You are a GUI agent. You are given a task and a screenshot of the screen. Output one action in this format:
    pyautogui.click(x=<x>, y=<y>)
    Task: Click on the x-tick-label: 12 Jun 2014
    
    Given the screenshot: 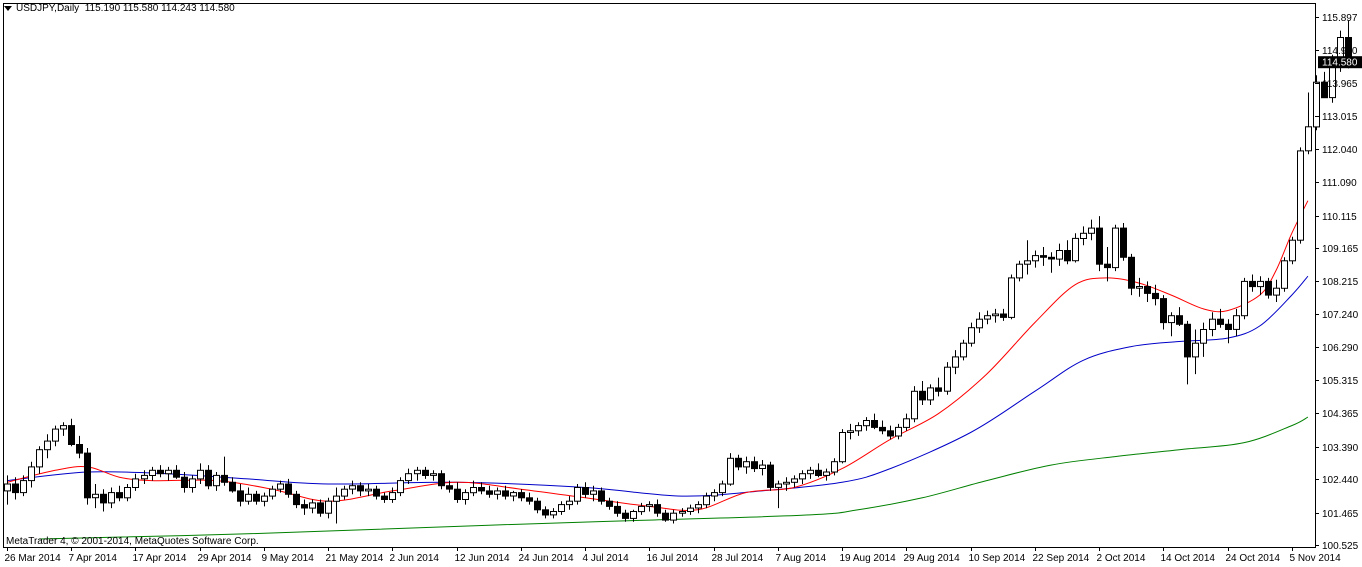 What is the action you would take?
    pyautogui.click(x=482, y=558)
    